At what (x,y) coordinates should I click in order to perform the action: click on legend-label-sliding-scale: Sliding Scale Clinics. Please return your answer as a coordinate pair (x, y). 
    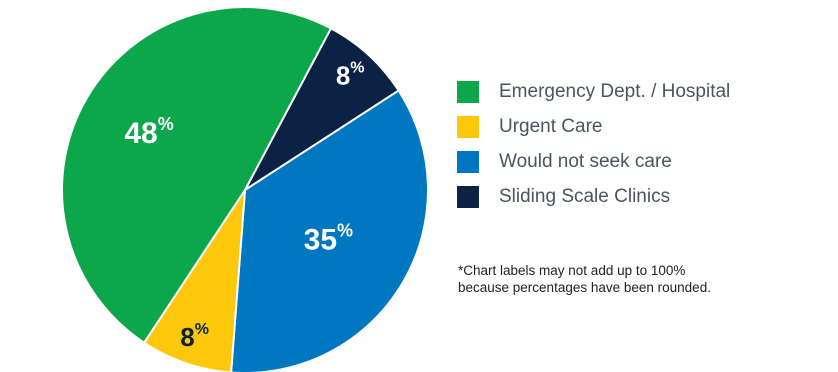
    Looking at the image, I should click on (585, 196).